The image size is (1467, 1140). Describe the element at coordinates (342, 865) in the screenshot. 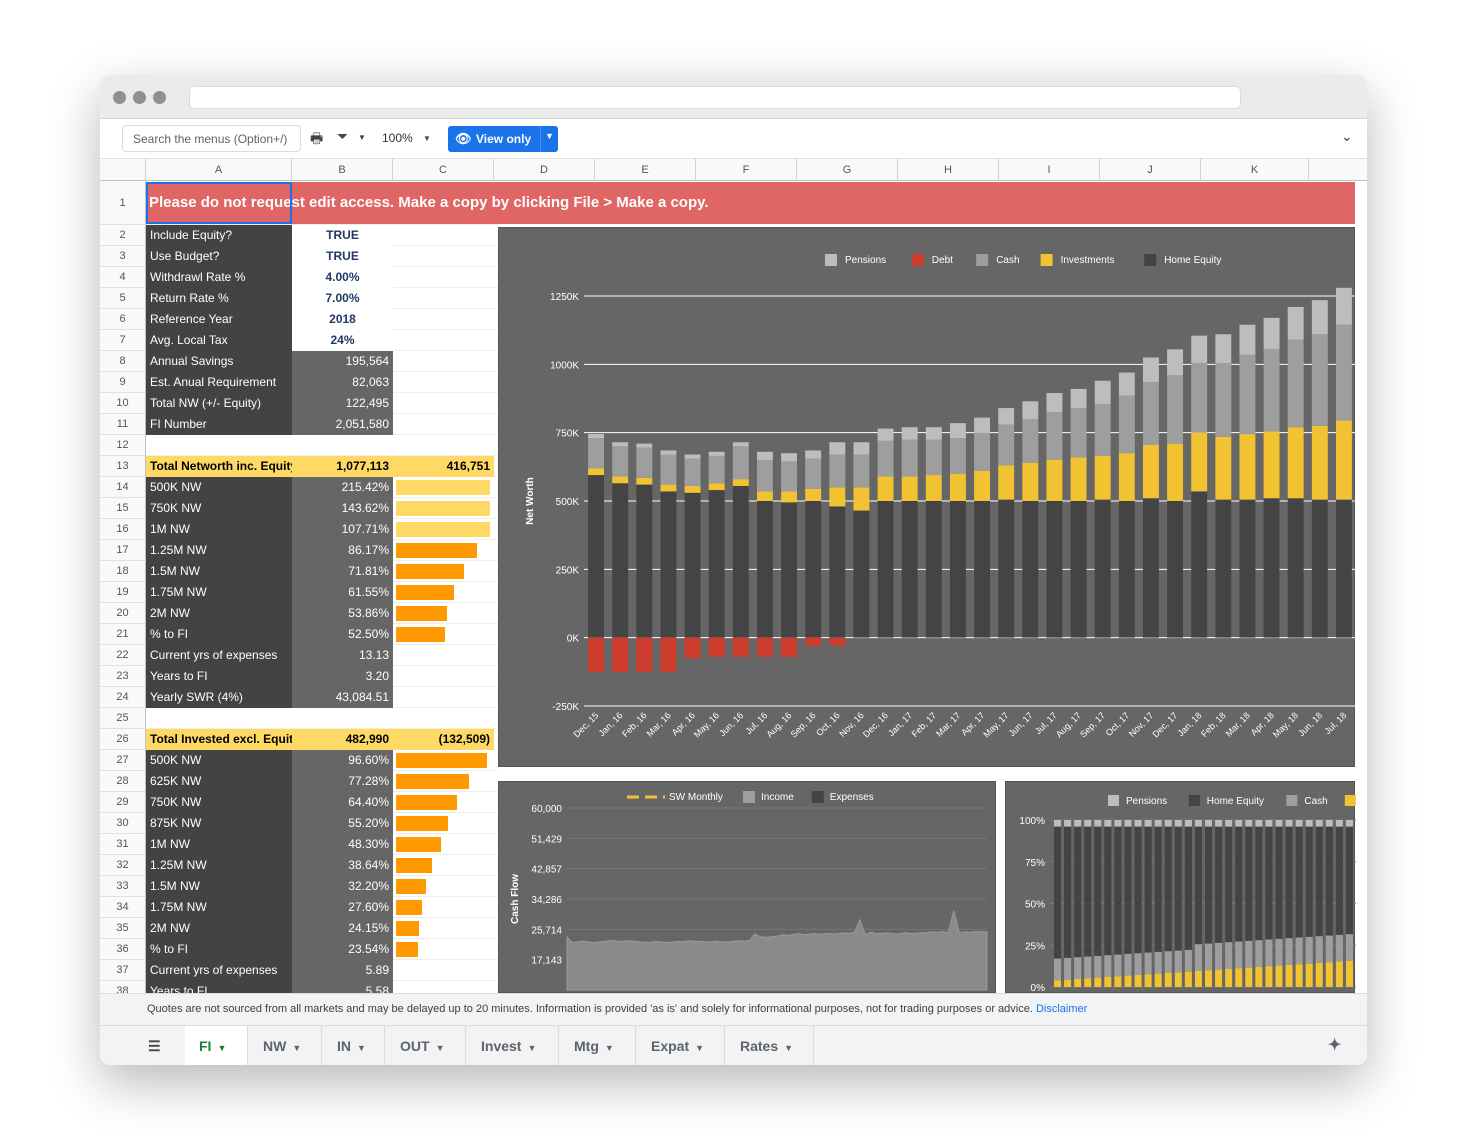

I see `value-cell: 38.64%` at that location.